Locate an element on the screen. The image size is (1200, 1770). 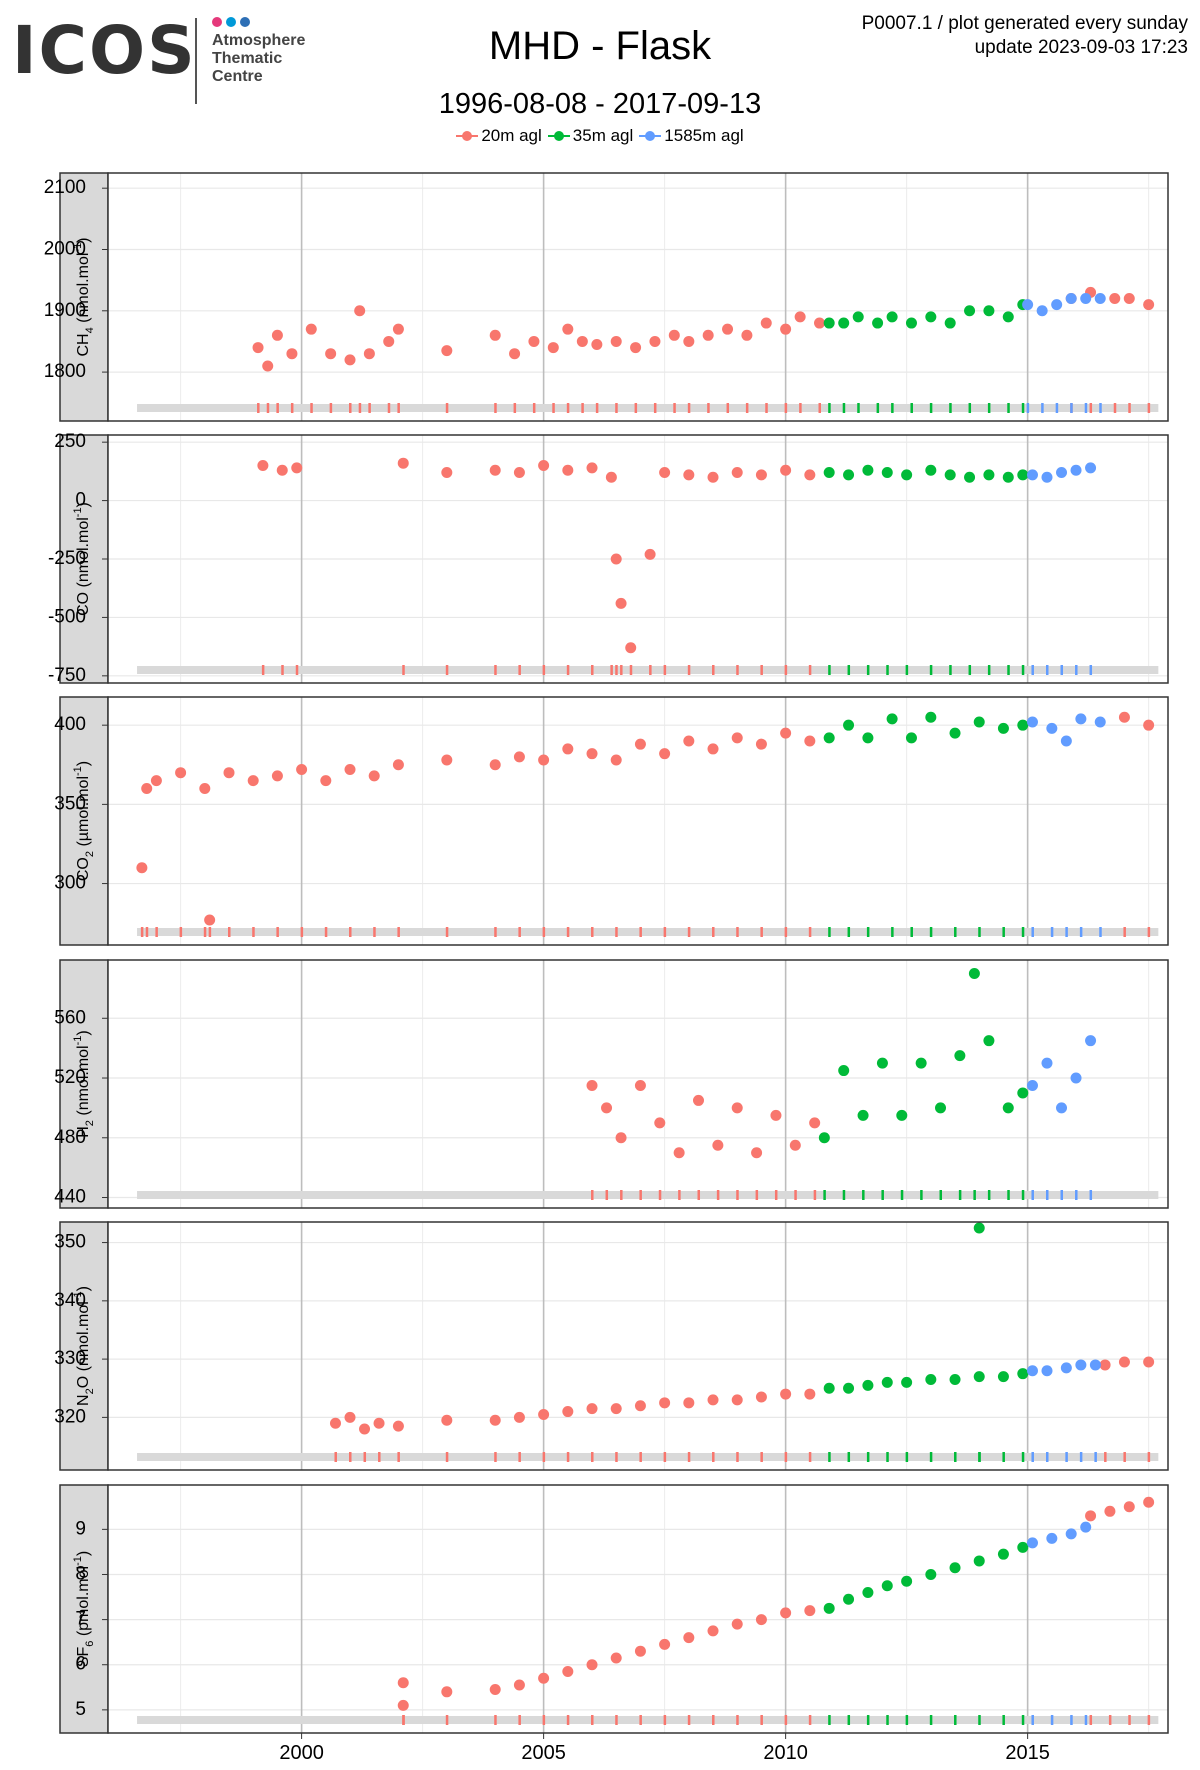
panel-axis-label: CO2 (µmol.mol-1) is located at coordinates (84, 821).